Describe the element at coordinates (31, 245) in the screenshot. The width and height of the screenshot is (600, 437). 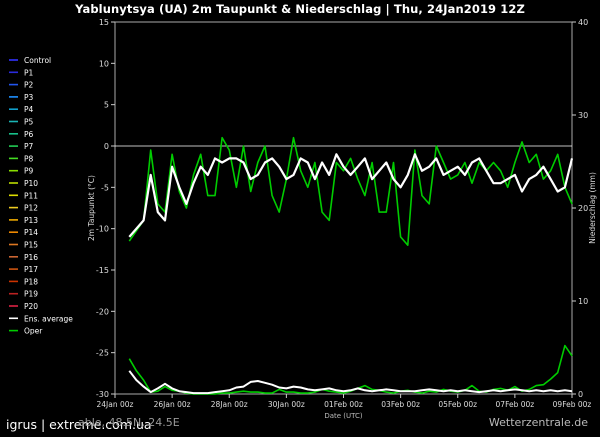
I see `legend-label: P15` at that location.